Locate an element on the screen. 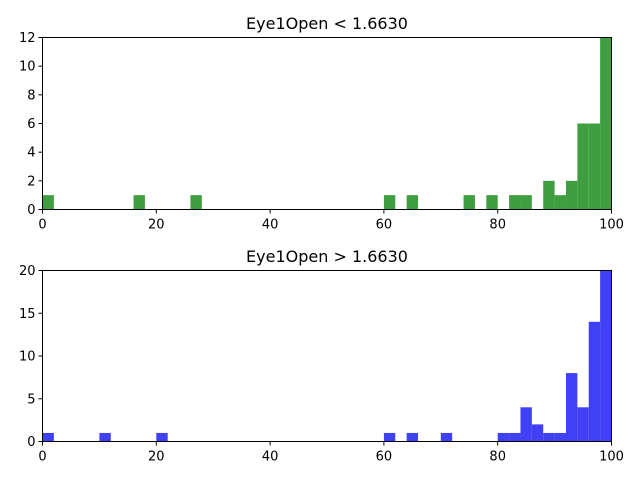 The image size is (640, 480). y-tick-label: 12 is located at coordinates (27, 38).